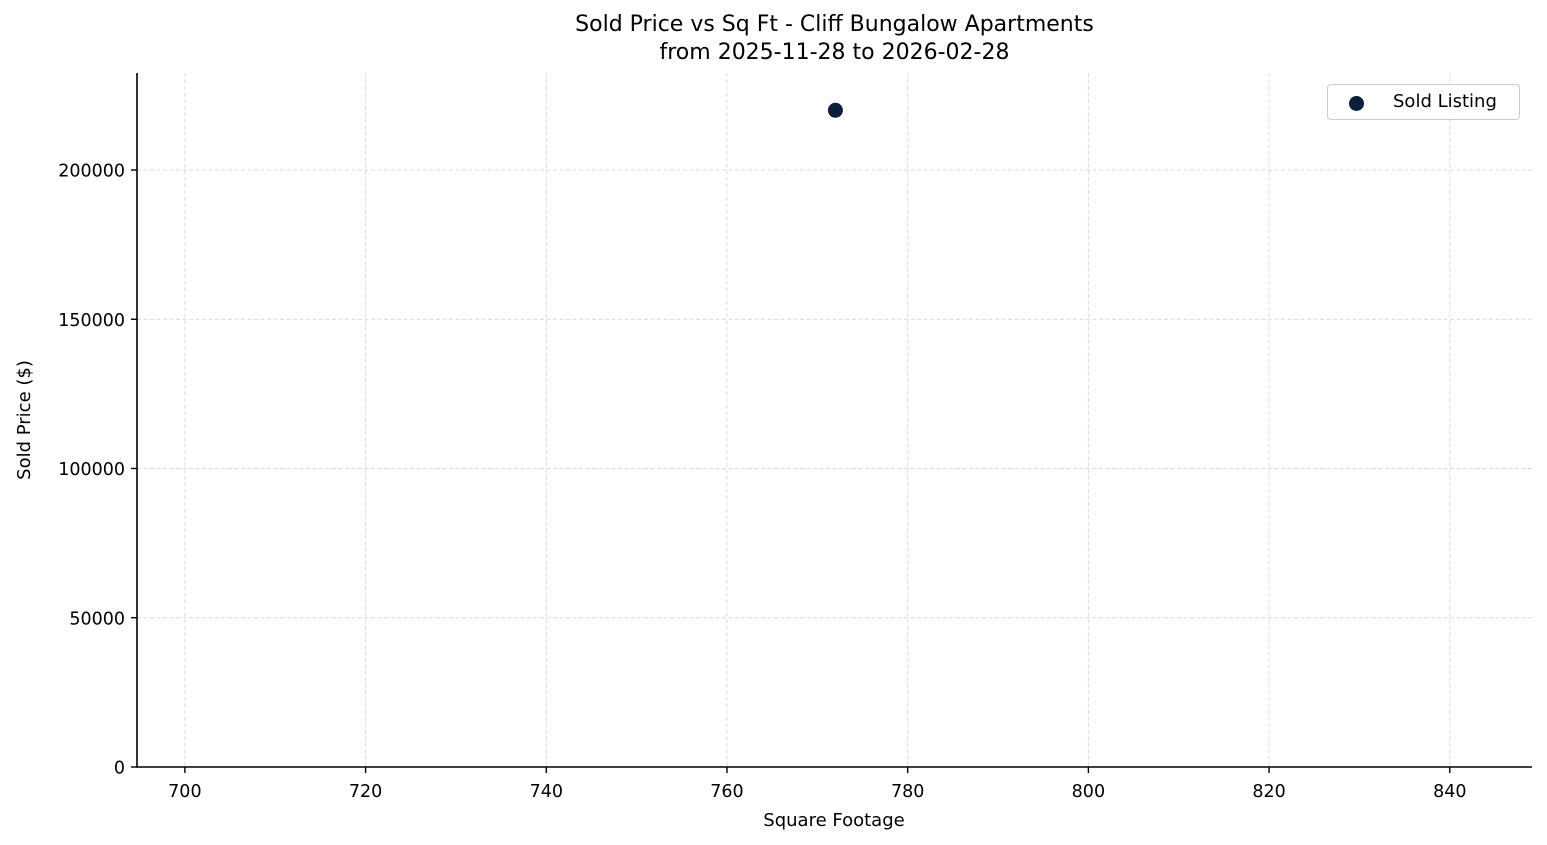 The image size is (1547, 845). What do you see at coordinates (834, 52) in the screenshot?
I see `chart-subtitle: from 2025-11-28 to 2026-02-28` at bounding box center [834, 52].